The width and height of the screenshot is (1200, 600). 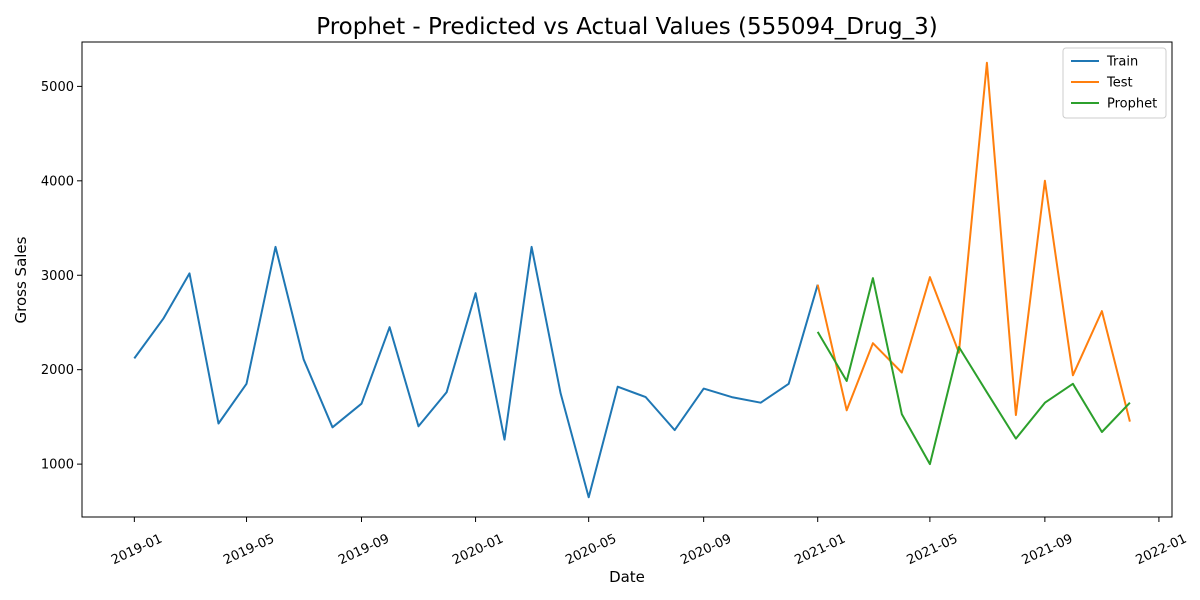 I want to click on y-tick-label: 2000, so click(x=57, y=370).